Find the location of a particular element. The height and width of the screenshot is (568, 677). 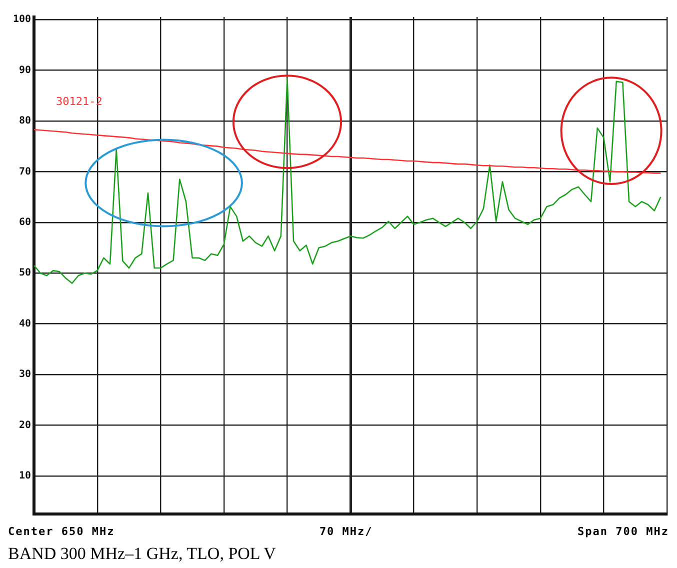

y-tick-label: 20 is located at coordinates (25, 425).